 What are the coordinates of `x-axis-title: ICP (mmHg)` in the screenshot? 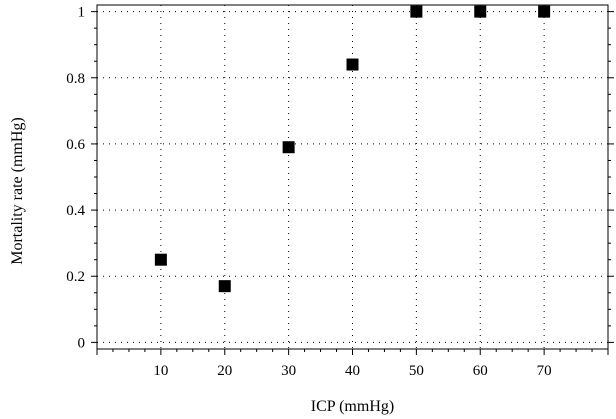 It's located at (352, 406).